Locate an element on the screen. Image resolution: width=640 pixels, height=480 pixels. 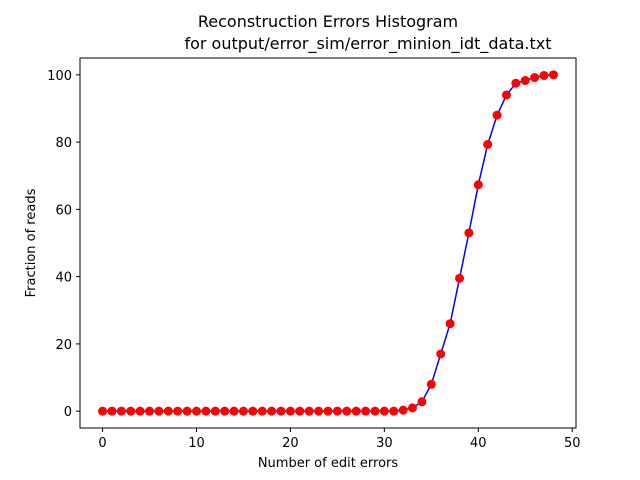
y-tick-label: 80 is located at coordinates (63, 143).